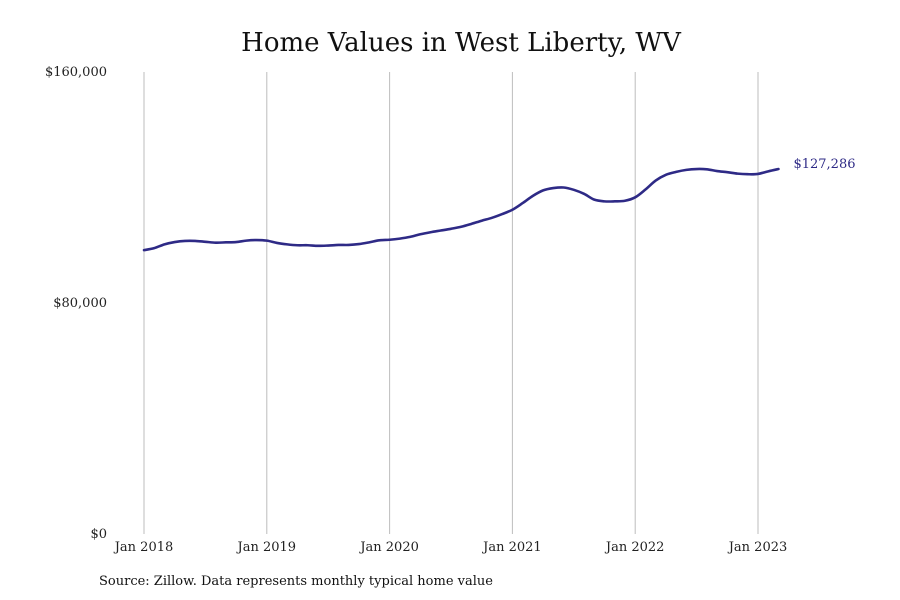 The image size is (900, 600). What do you see at coordinates (80, 303) in the screenshot?
I see `y-tick-label: $80,000` at bounding box center [80, 303].